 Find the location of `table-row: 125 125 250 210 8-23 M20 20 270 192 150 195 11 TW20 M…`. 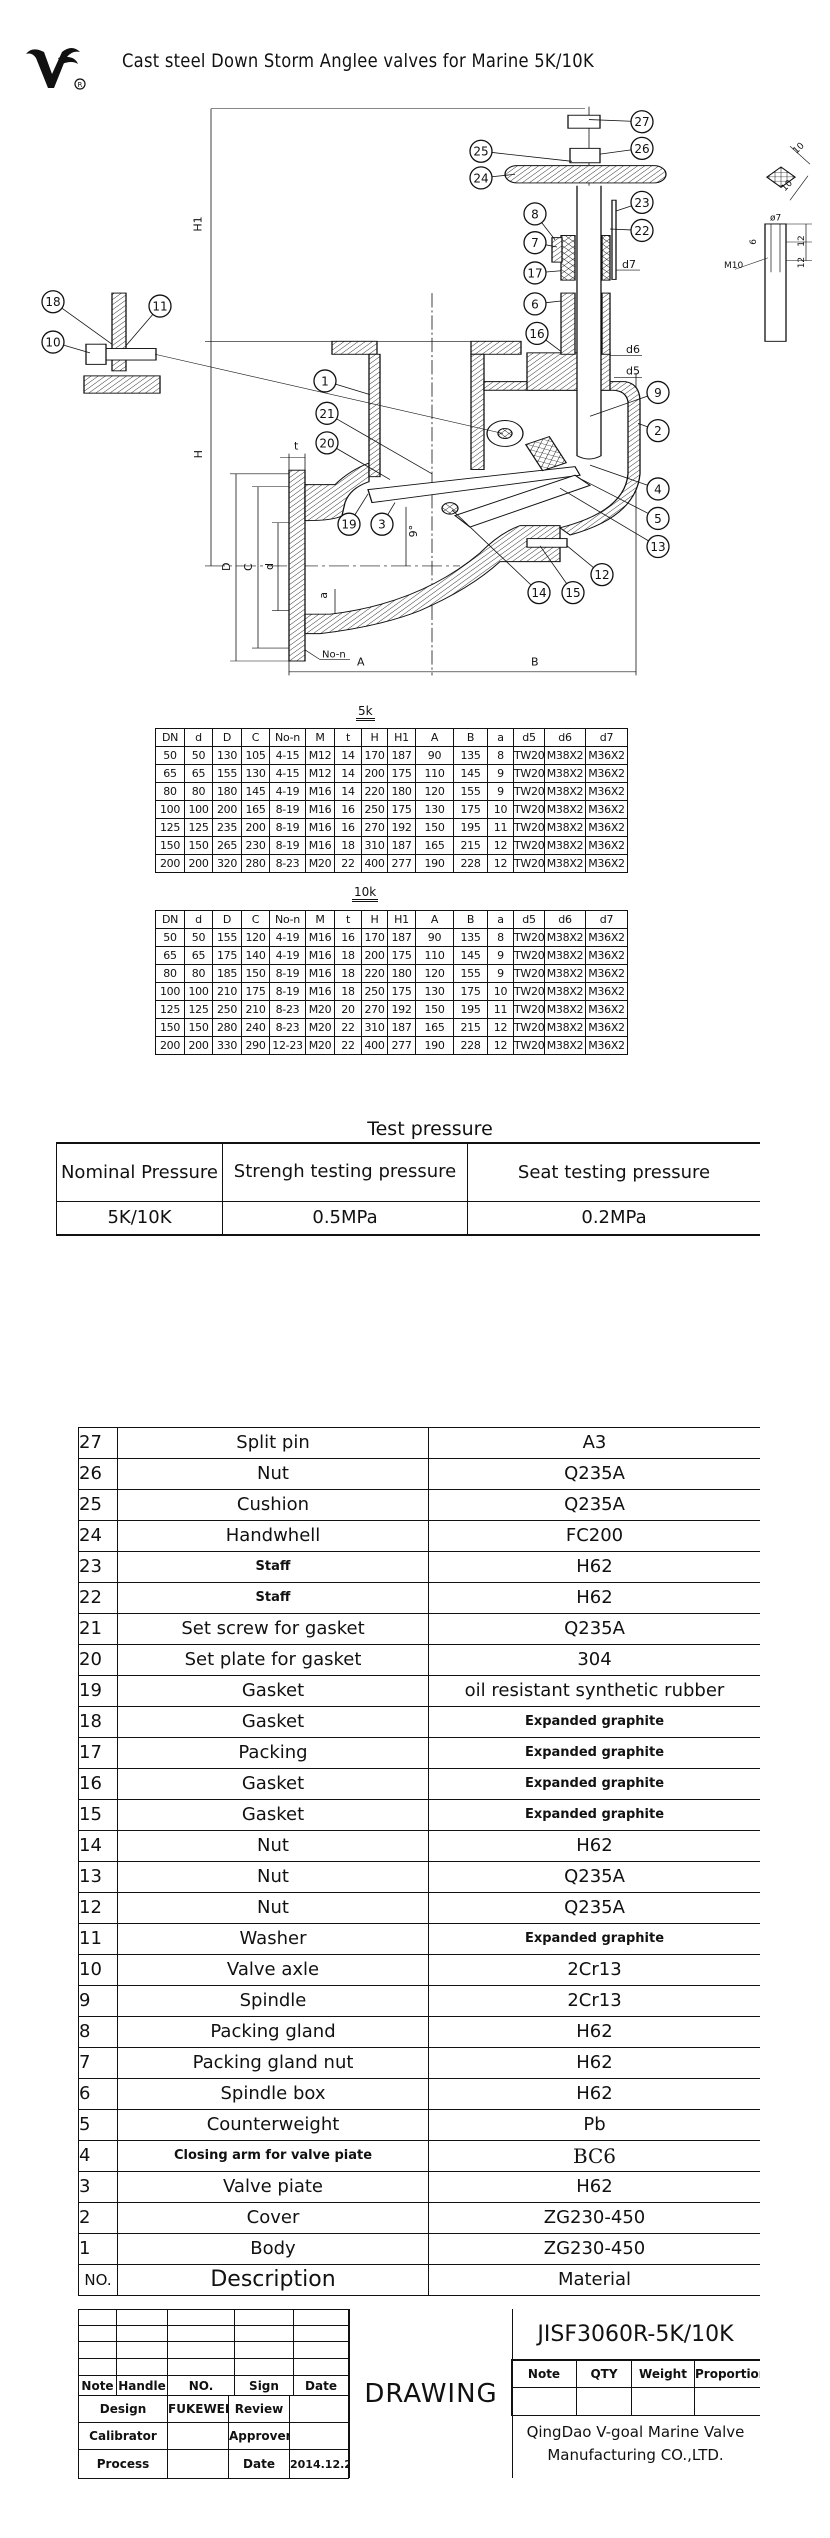

table-row: 125 125 250 210 8-23 M20 20 270 192 150 195 11 TW20 M… is located at coordinates (391, 1009).